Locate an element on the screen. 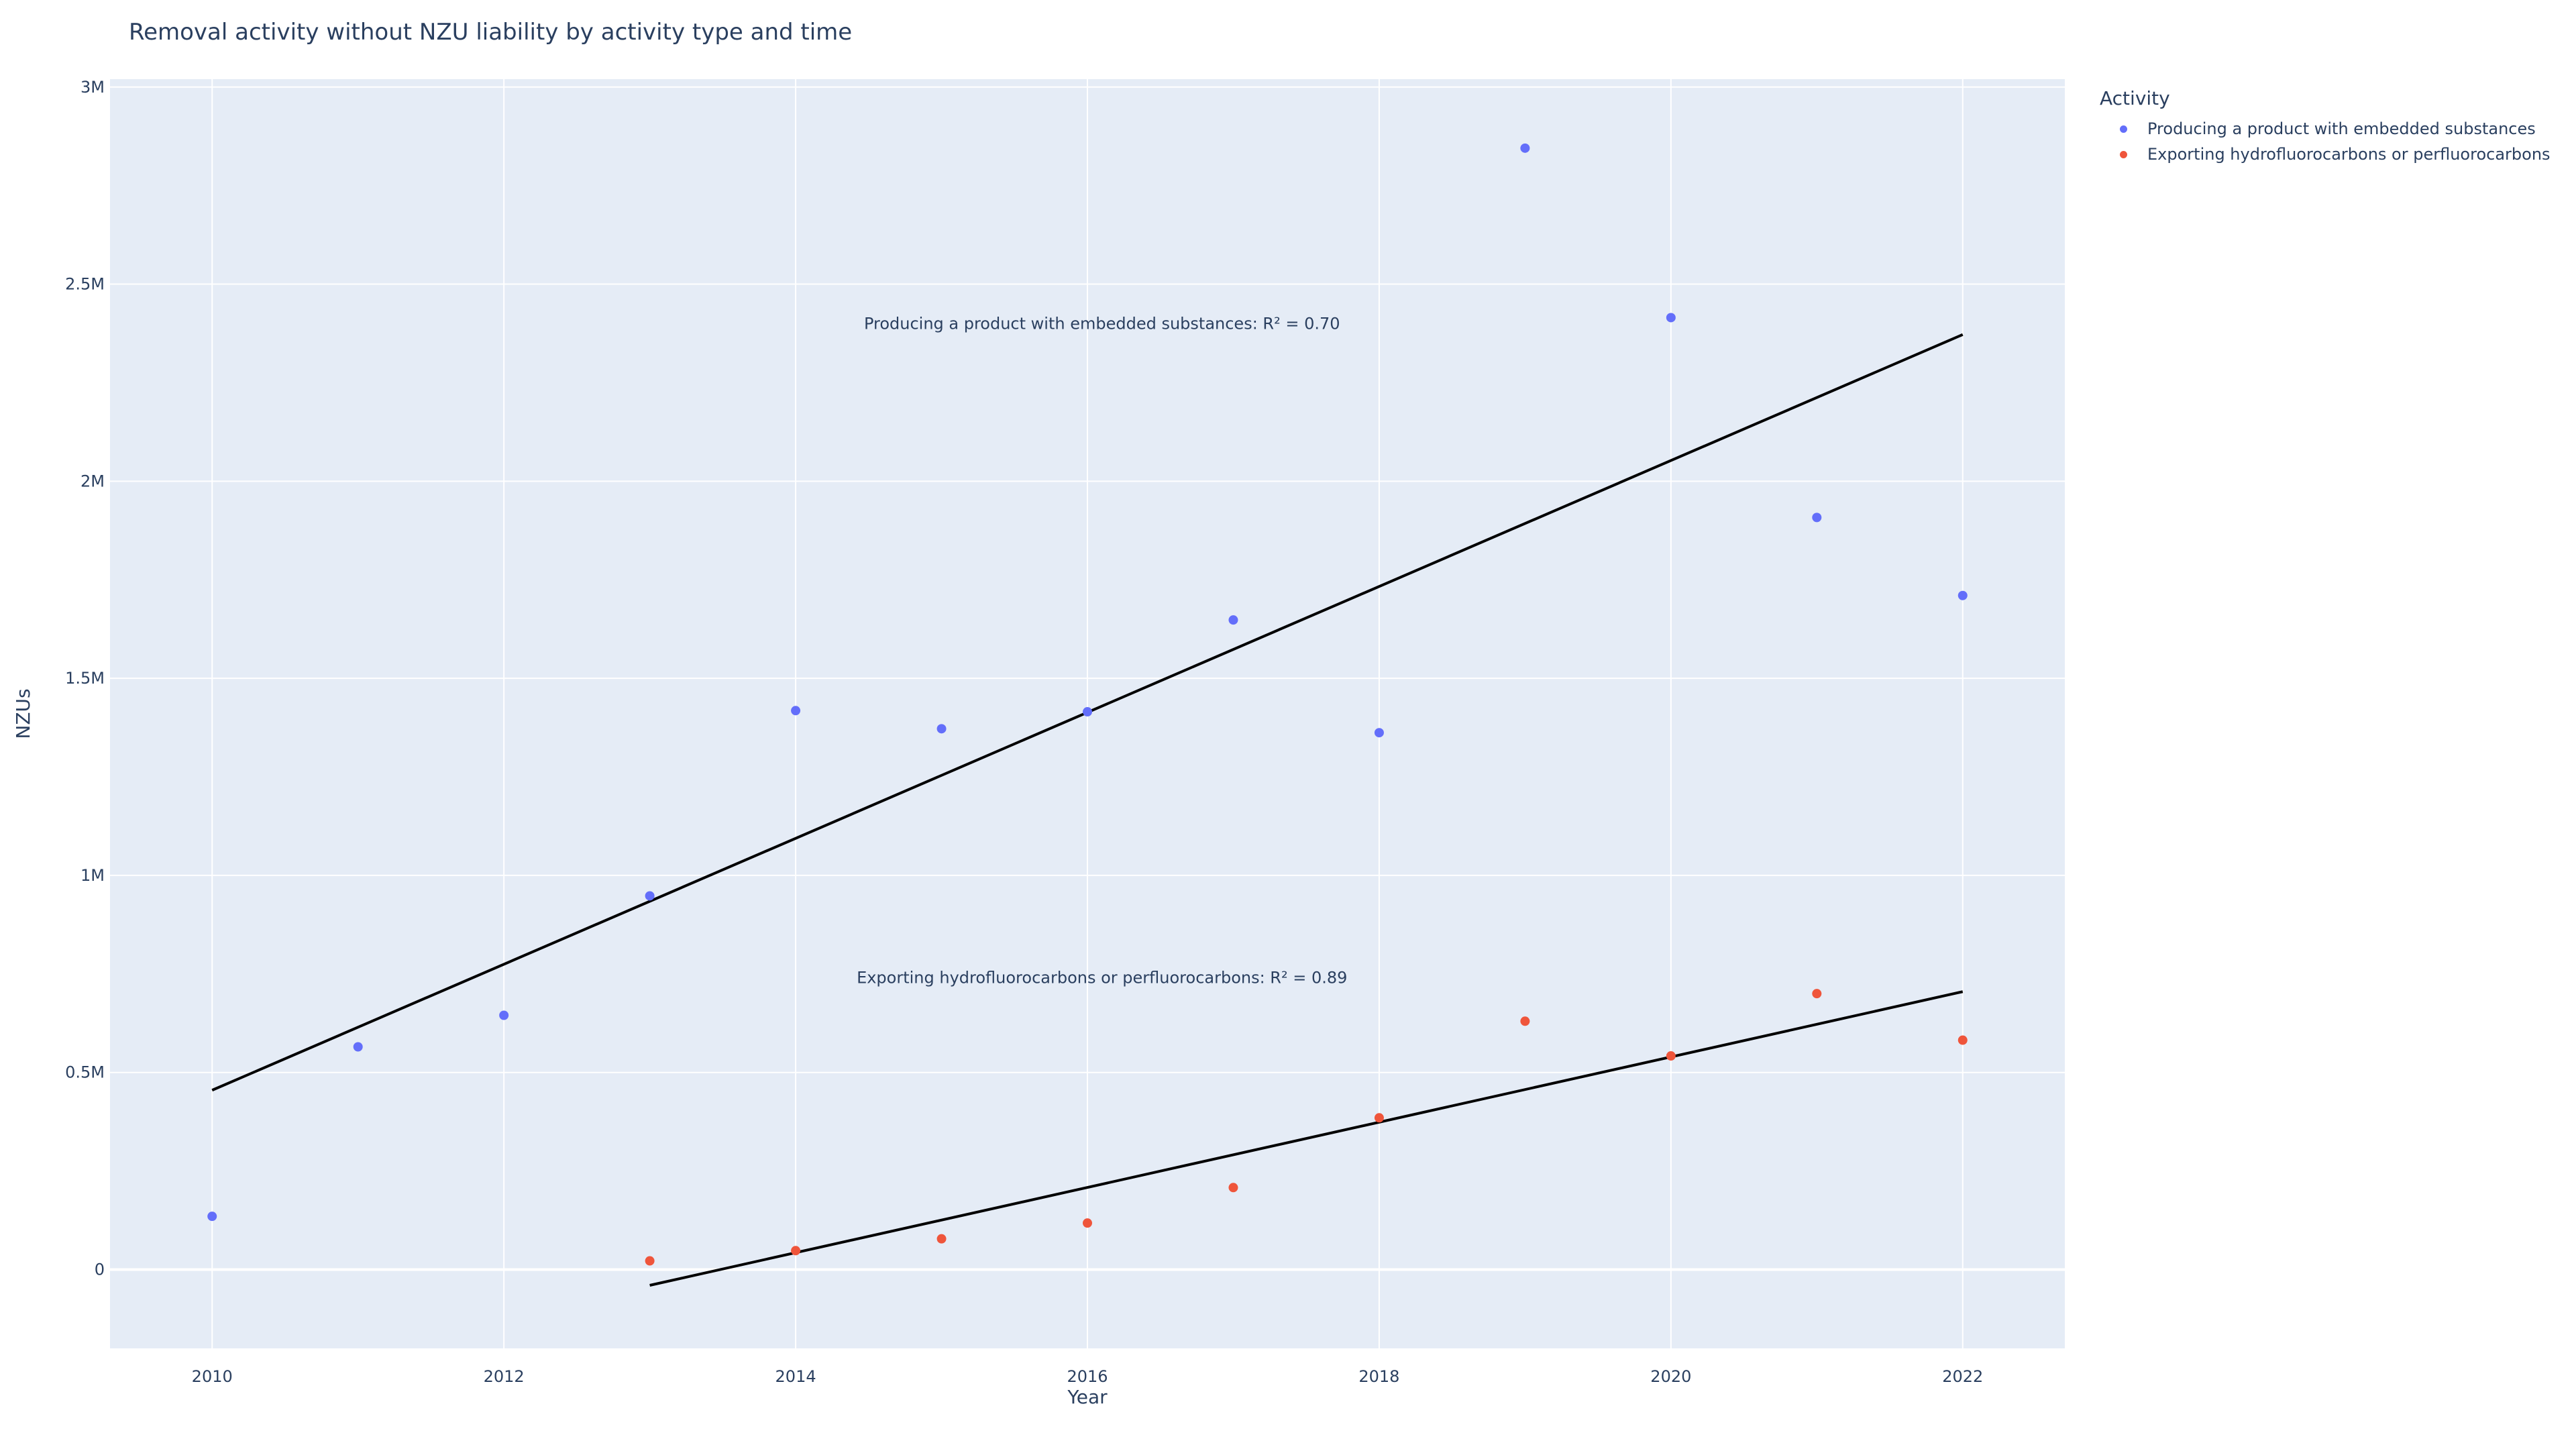  x-tick-label: 2010 is located at coordinates (212, 1376).